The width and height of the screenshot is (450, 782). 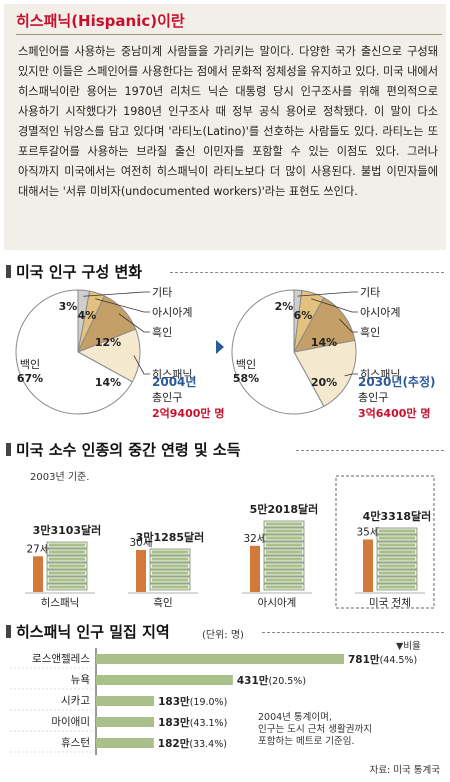 What do you see at coordinates (167, 397) in the screenshot?
I see `pie1-total-label: 총인구` at bounding box center [167, 397].